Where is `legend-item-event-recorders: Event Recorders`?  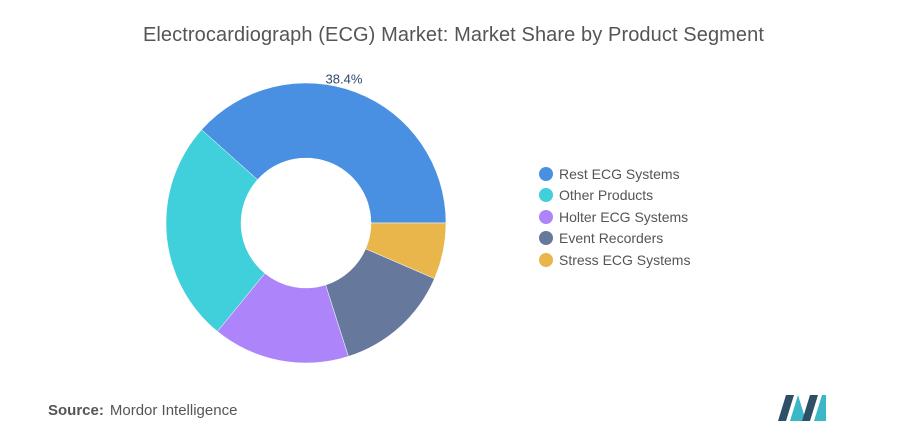 legend-item-event-recorders: Event Recorders is located at coordinates (614, 239).